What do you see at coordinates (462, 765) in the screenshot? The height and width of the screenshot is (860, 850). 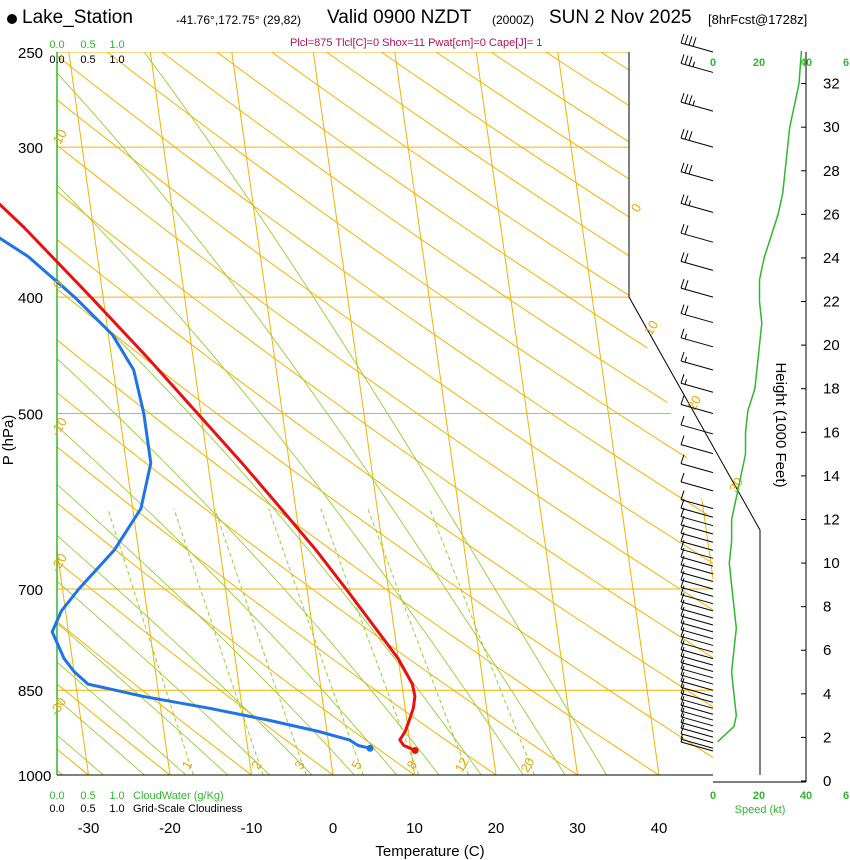 I see `mixing-ratio-label: 12` at bounding box center [462, 765].